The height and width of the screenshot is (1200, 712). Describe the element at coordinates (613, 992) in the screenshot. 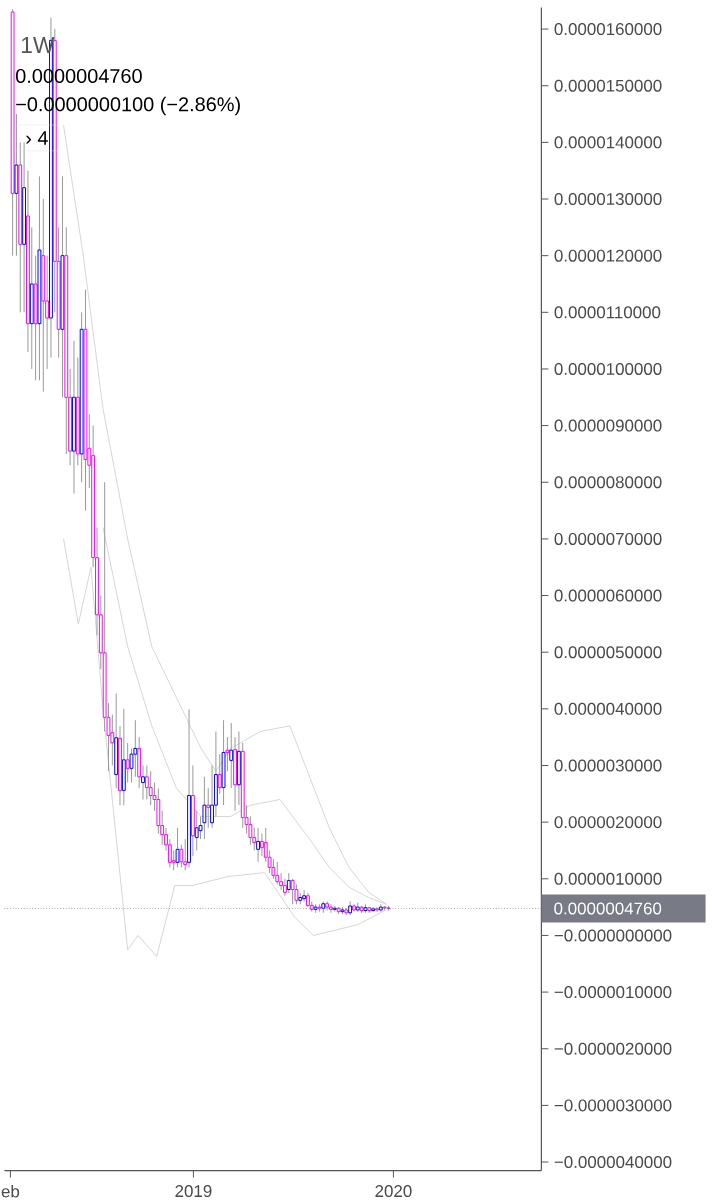

I see `y-tick-label: −0.0000010000` at that location.